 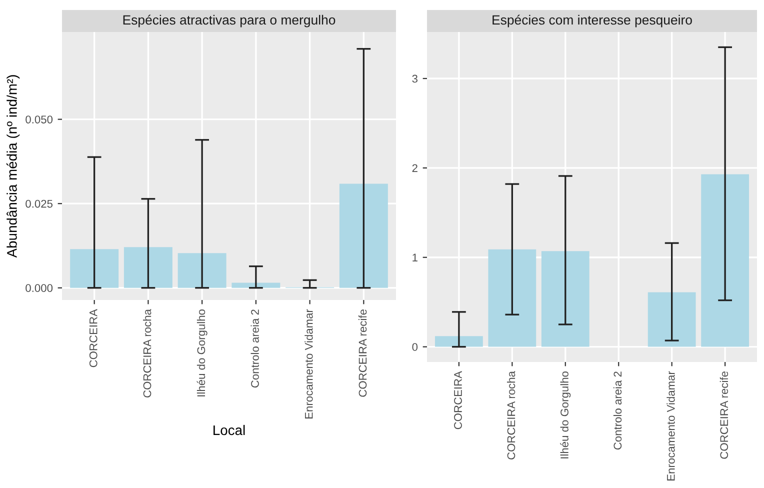 What do you see at coordinates (415, 78) in the screenshot?
I see `y-tick-label: 3` at bounding box center [415, 78].